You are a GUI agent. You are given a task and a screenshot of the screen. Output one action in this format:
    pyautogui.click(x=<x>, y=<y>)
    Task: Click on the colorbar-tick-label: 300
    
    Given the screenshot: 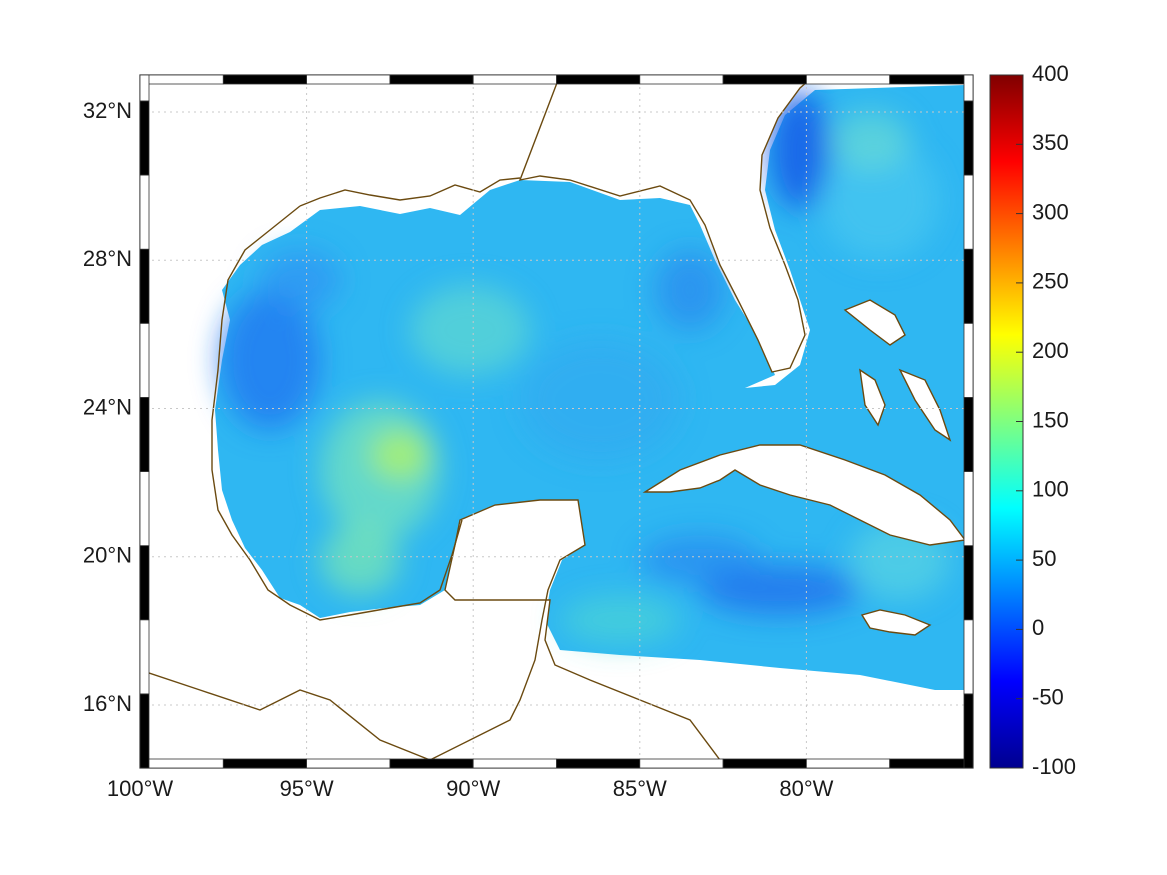 What is the action you would take?
    pyautogui.click(x=1050, y=211)
    